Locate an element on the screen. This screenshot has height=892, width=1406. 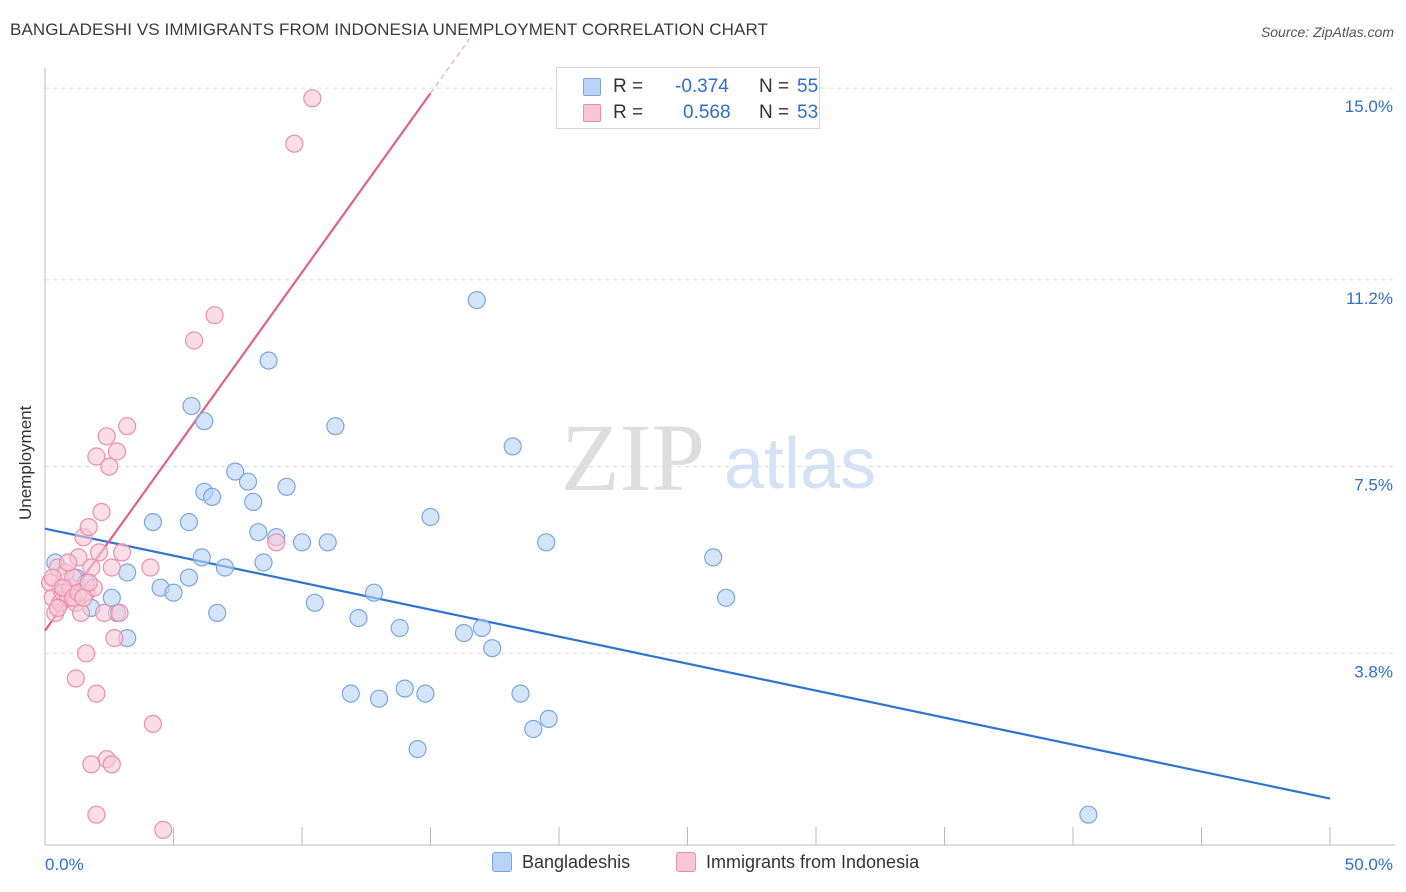
x-tick-labels: 0.0% 50.0% is located at coordinates (719, 864).